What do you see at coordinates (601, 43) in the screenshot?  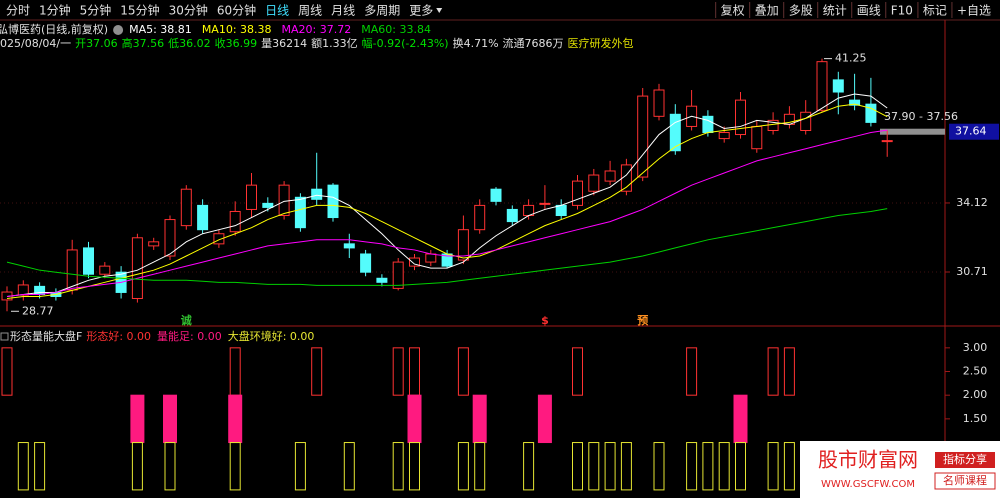 I see `quote-field: 医疗研发外包` at bounding box center [601, 43].